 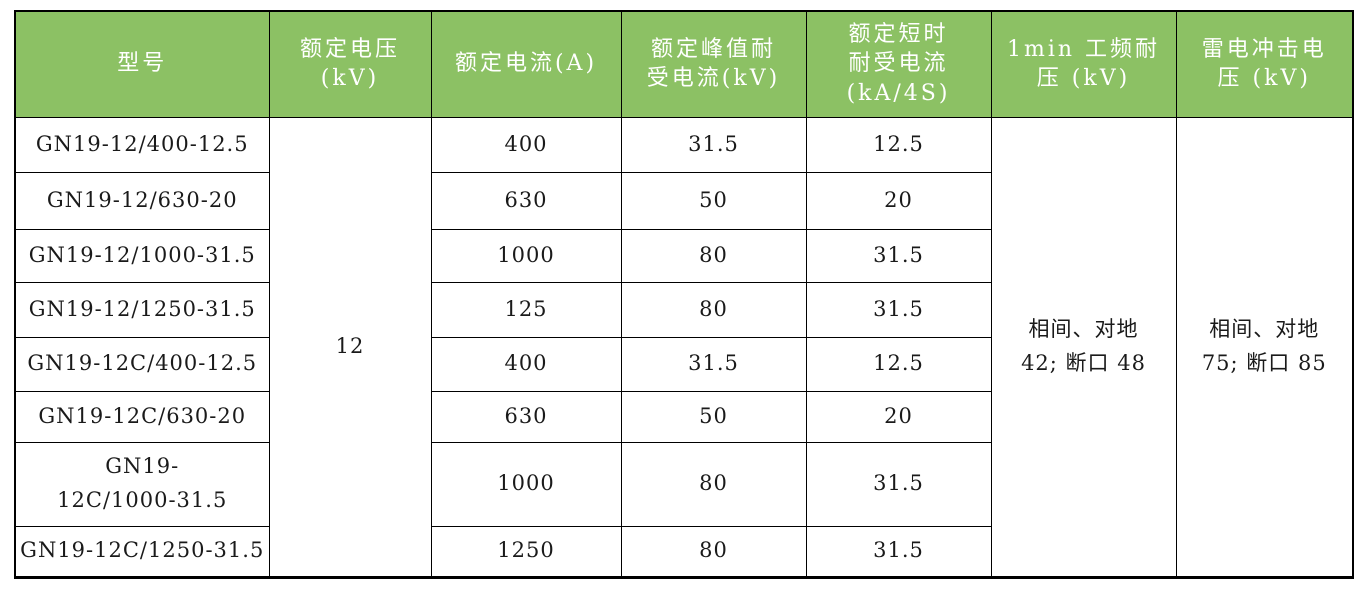 I want to click on table-row: GN19-12C/400-12.5 400 31.5 12.5, so click(x=683, y=364).